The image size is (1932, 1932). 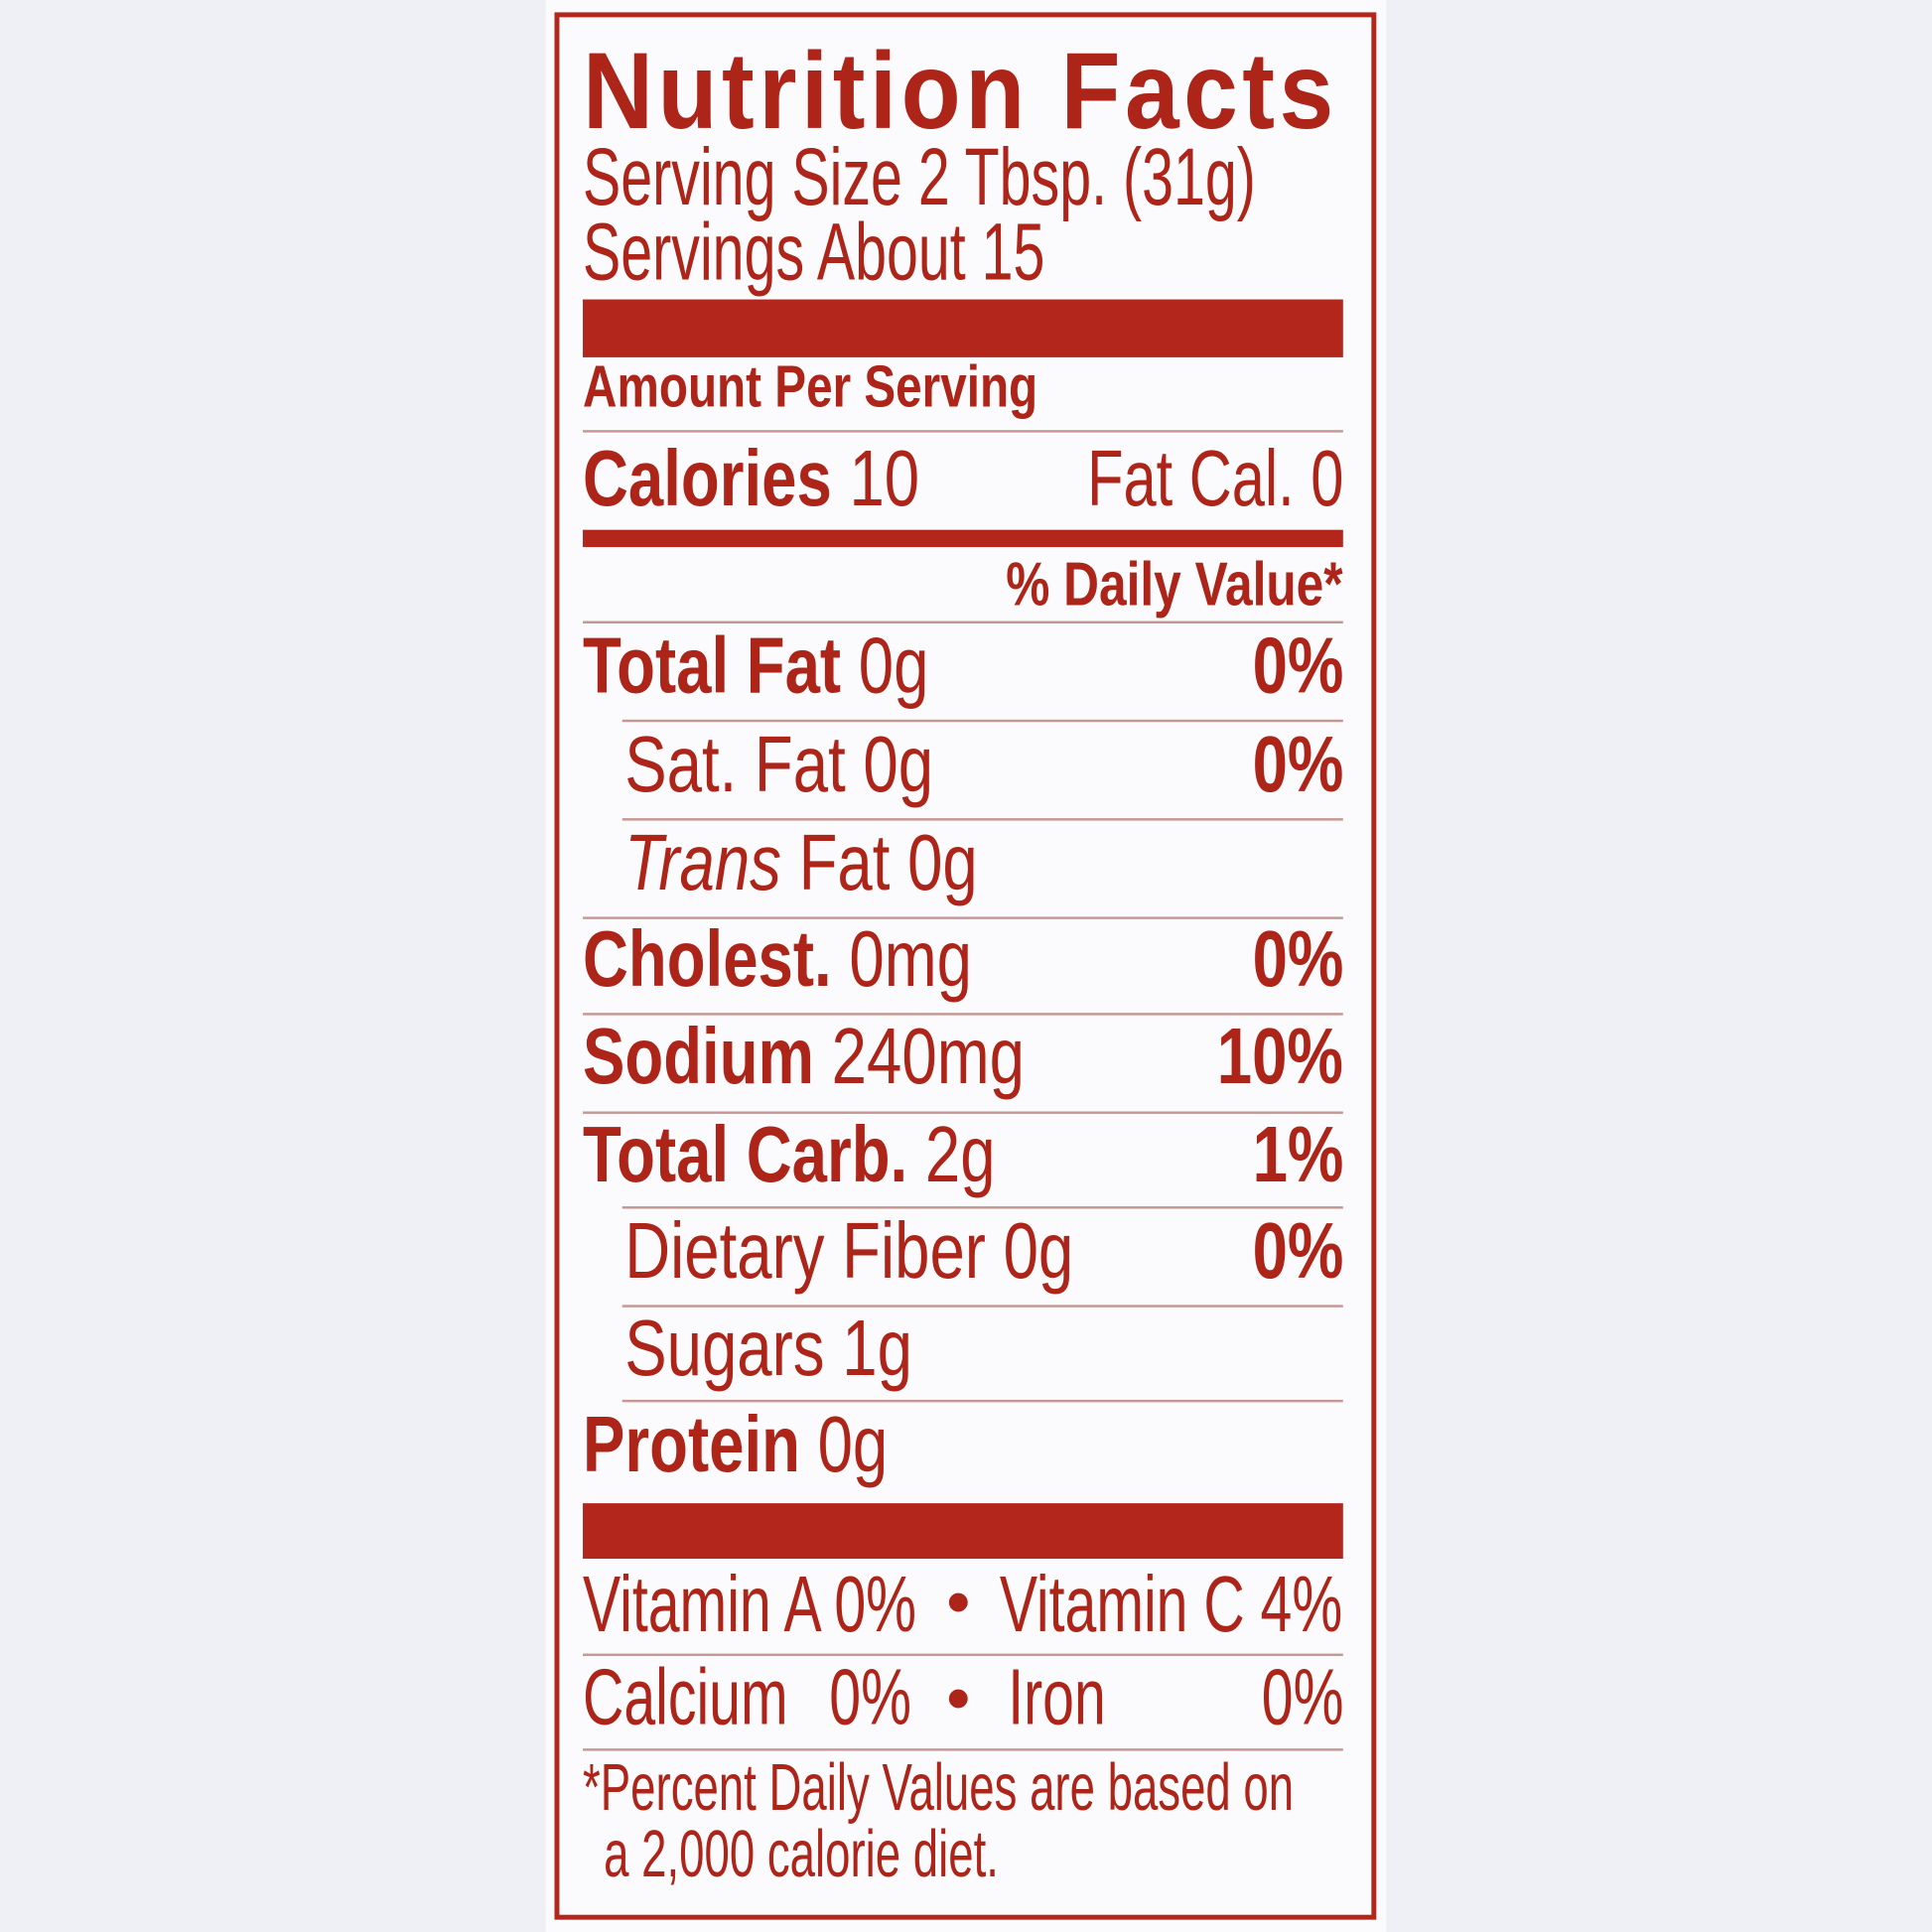 What do you see at coordinates (1297, 666) in the screenshot?
I see `nutrient-dv-total-fat: 0%` at bounding box center [1297, 666].